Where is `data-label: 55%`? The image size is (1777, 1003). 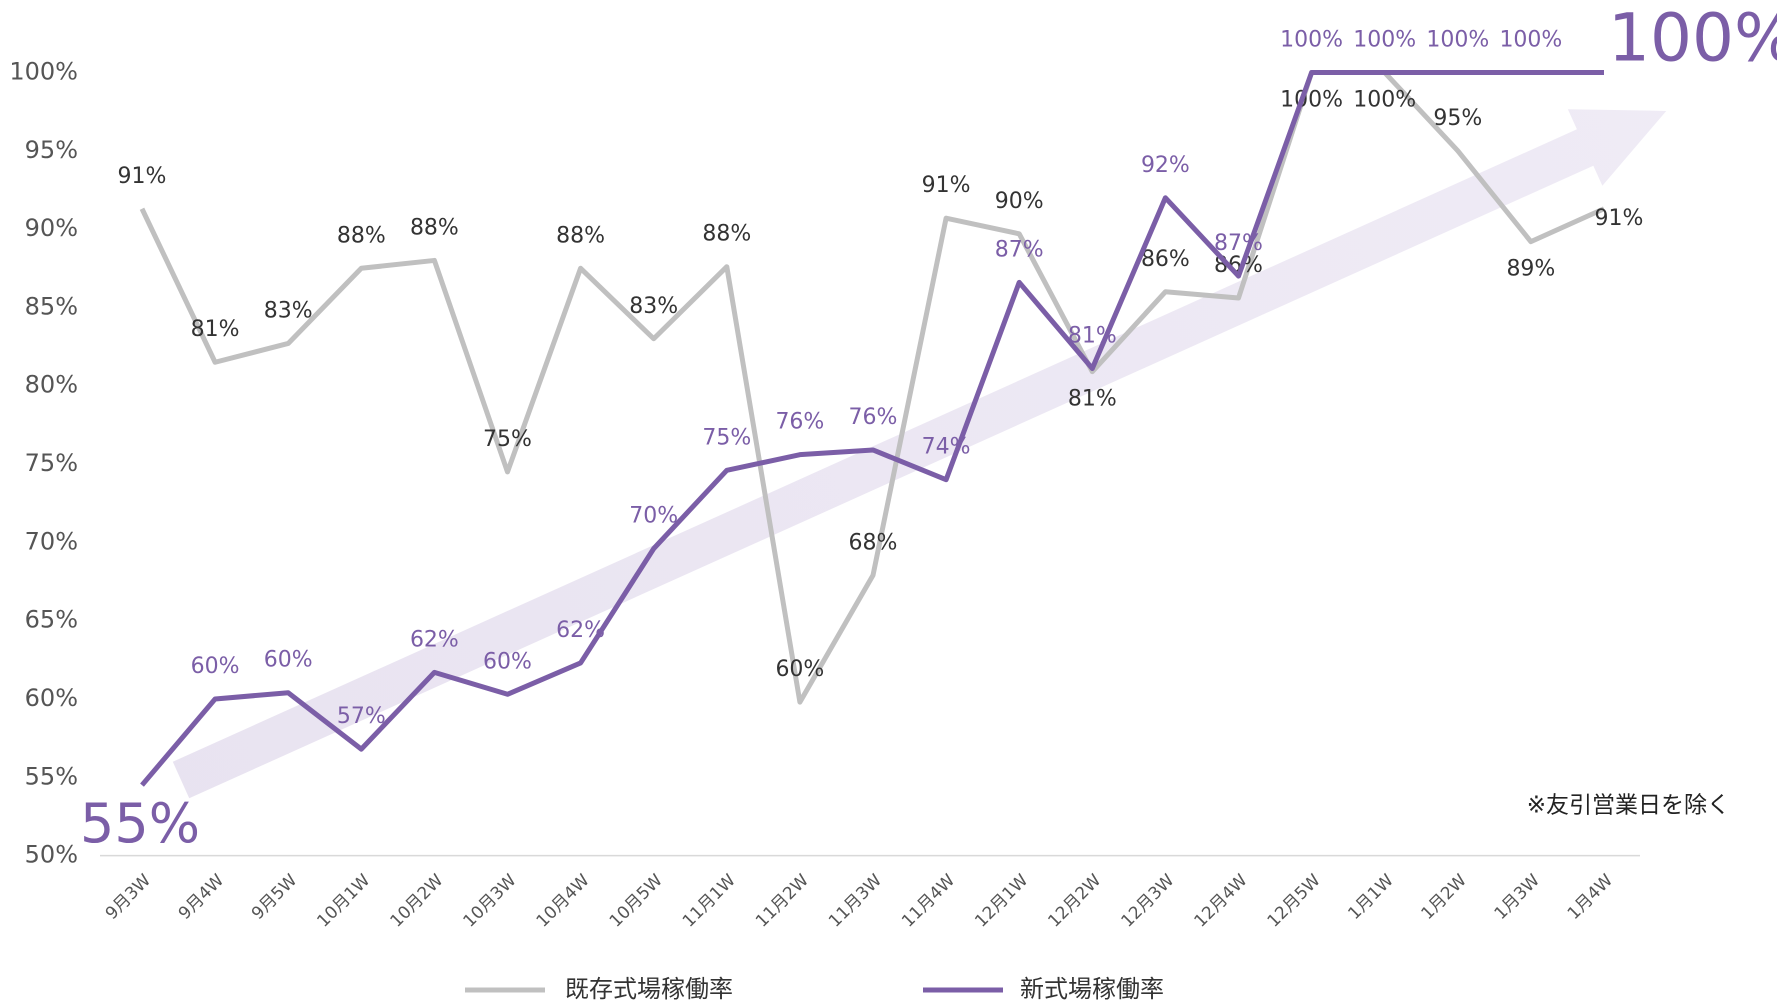 data-label: 55% is located at coordinates (140, 823).